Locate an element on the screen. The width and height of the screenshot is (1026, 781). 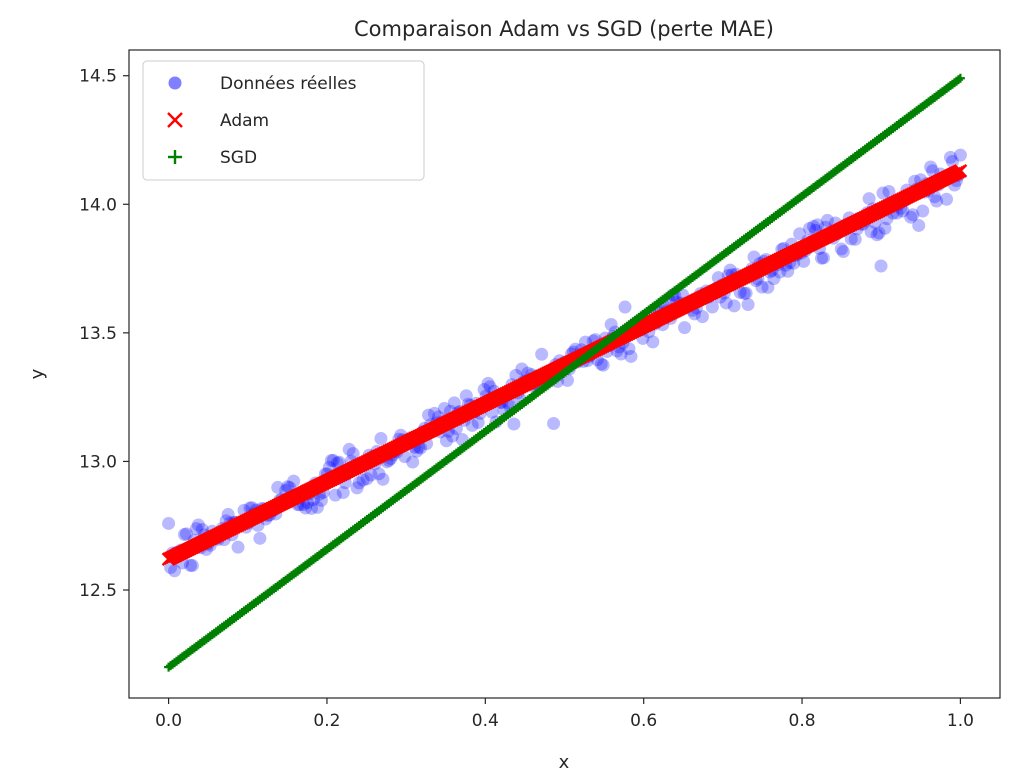
x-tick-label: 0.0 is located at coordinates (168, 721).